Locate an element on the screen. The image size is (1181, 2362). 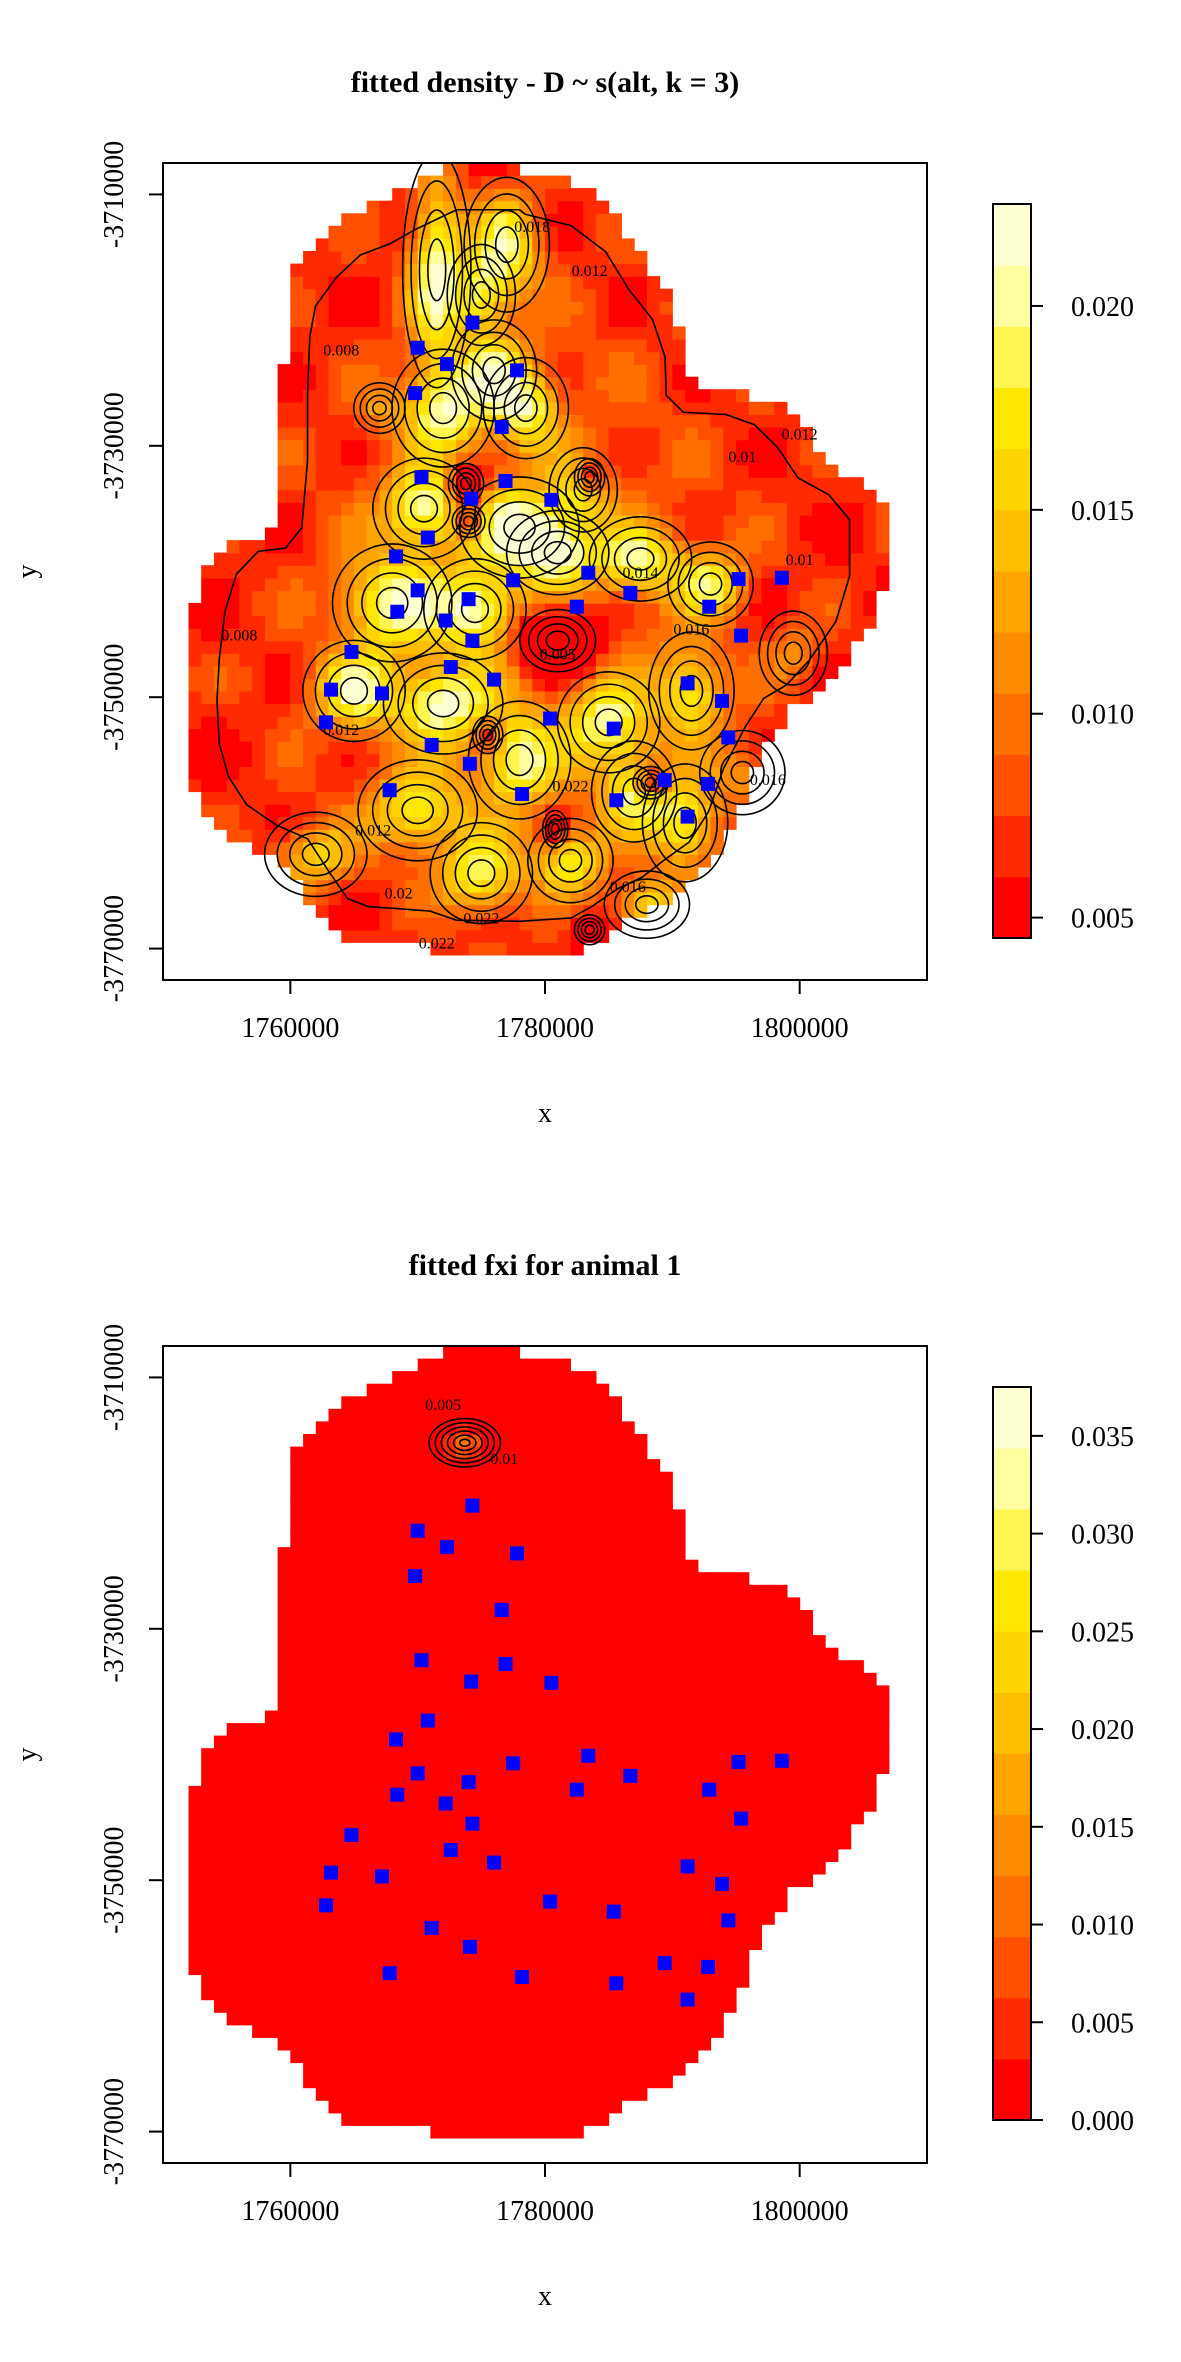
trap-point is located at coordinates (516, 370).